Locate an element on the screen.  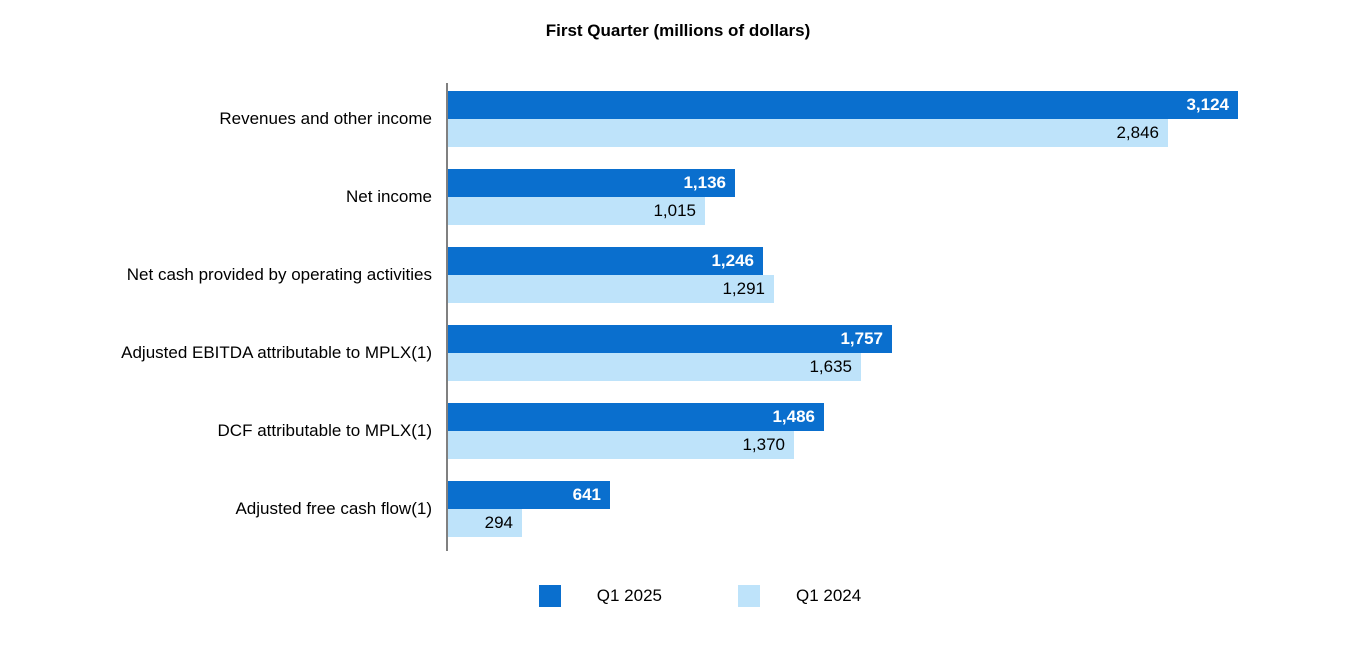
bar-q1-2024: 2,846 is located at coordinates (808, 133).